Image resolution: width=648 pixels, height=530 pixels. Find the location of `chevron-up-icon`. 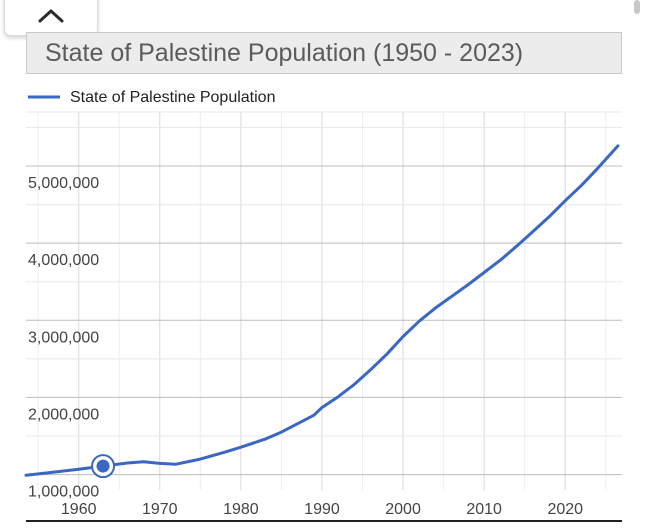

chevron-up-icon is located at coordinates (51, 16).